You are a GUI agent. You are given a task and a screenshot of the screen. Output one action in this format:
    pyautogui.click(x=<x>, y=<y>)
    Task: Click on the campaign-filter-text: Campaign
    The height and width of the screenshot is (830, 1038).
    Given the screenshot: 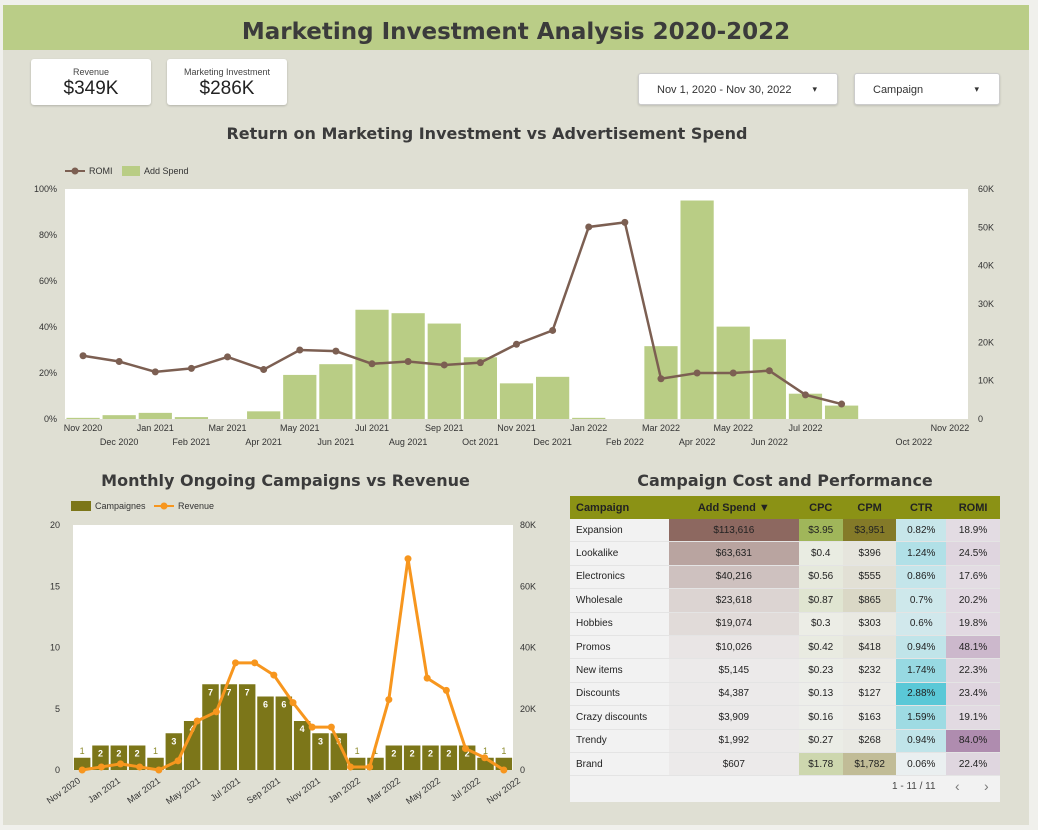 What is the action you would take?
    pyautogui.click(x=898, y=90)
    